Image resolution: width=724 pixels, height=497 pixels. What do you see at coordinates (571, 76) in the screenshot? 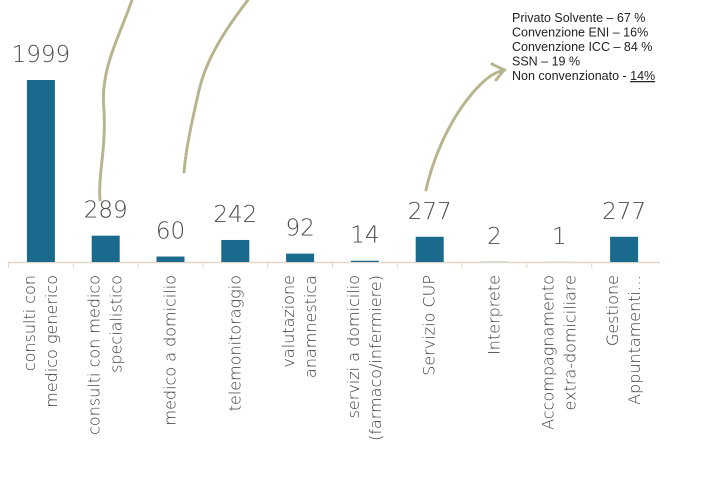
I see `annotation-text: Non convenzionato -` at bounding box center [571, 76].